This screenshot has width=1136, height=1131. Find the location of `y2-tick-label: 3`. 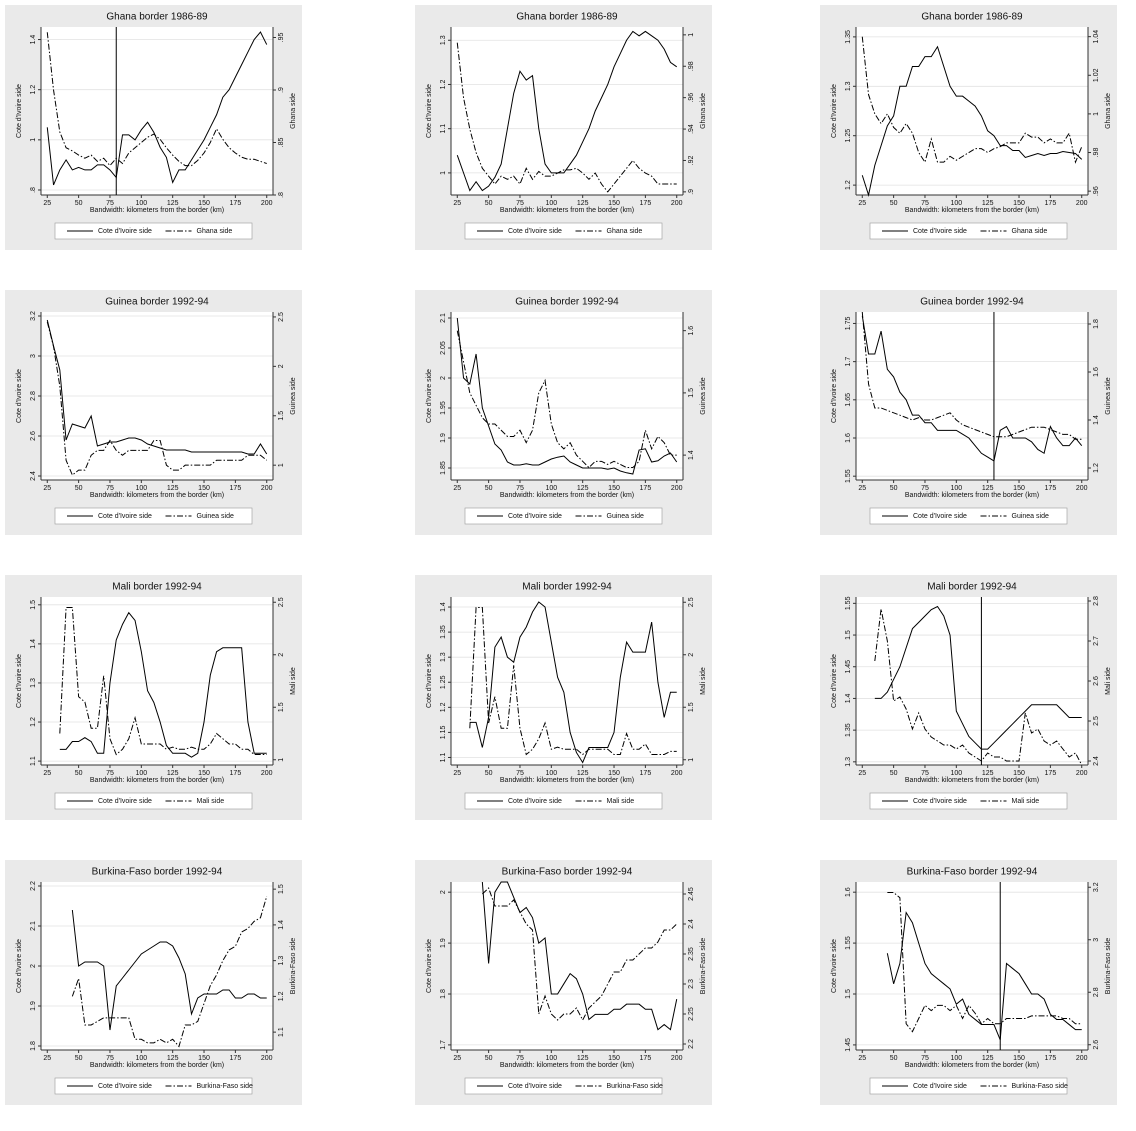

y2-tick-label: 3 is located at coordinates (1096, 940).